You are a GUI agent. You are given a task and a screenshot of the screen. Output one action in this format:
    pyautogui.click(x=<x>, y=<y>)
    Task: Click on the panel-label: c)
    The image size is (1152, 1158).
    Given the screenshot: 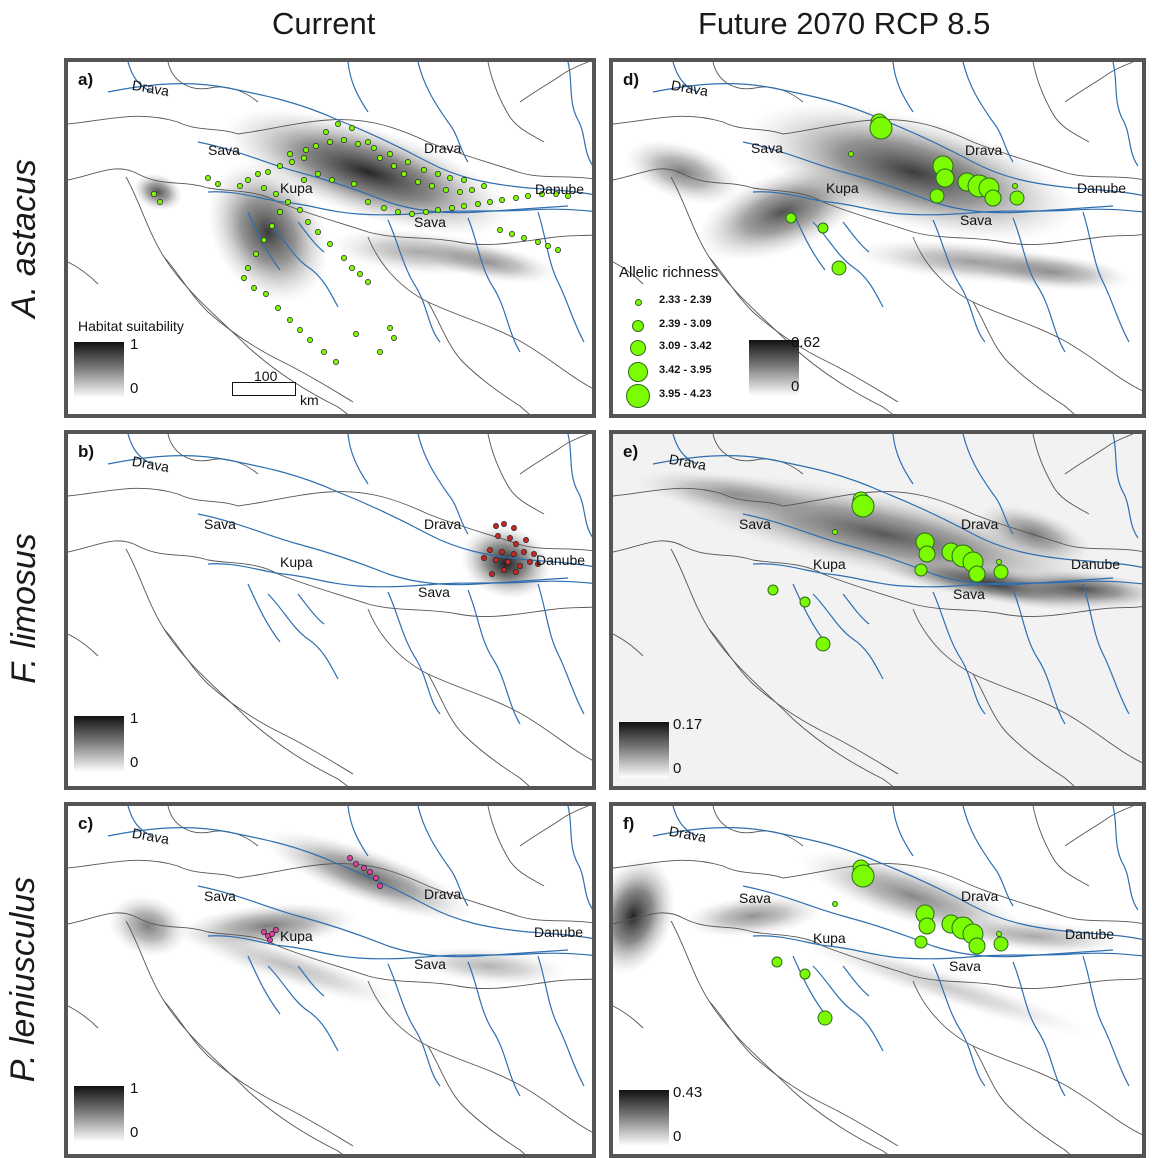 What is the action you would take?
    pyautogui.click(x=86, y=823)
    